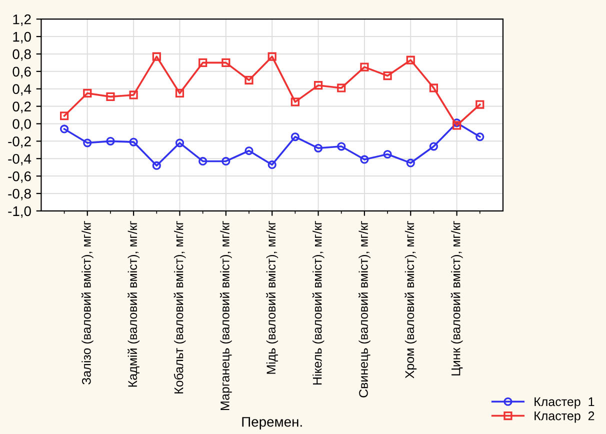  What do you see at coordinates (564, 417) in the screenshot?
I see `legend-label: Кластер 2` at bounding box center [564, 417].